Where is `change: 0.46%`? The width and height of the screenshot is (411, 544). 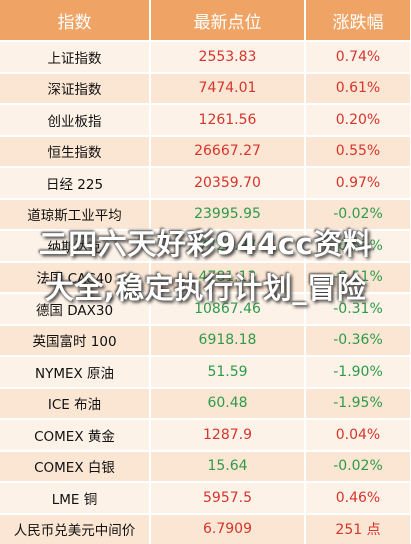 change: 0.46% is located at coordinates (358, 498).